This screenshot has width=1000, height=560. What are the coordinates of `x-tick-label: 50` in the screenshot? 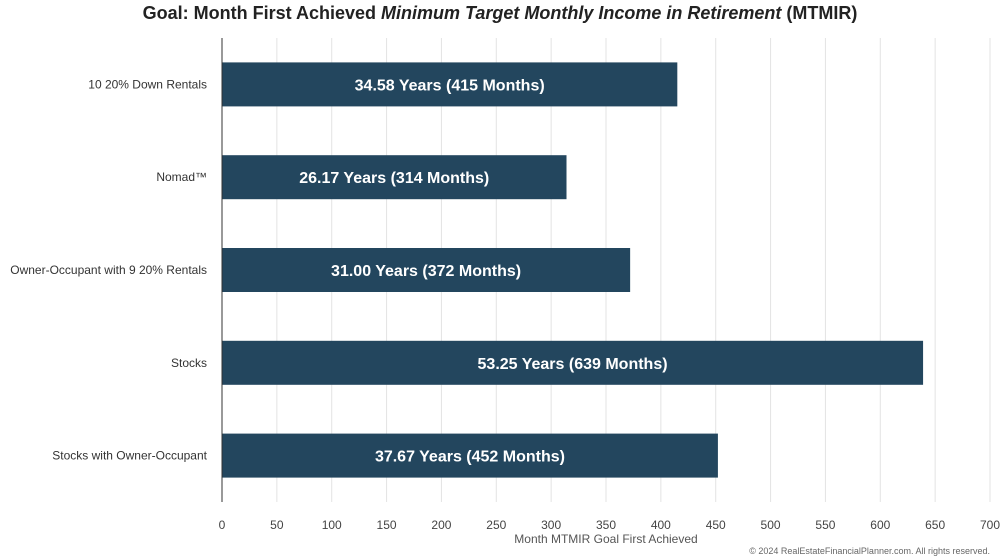 It's located at (277, 525).